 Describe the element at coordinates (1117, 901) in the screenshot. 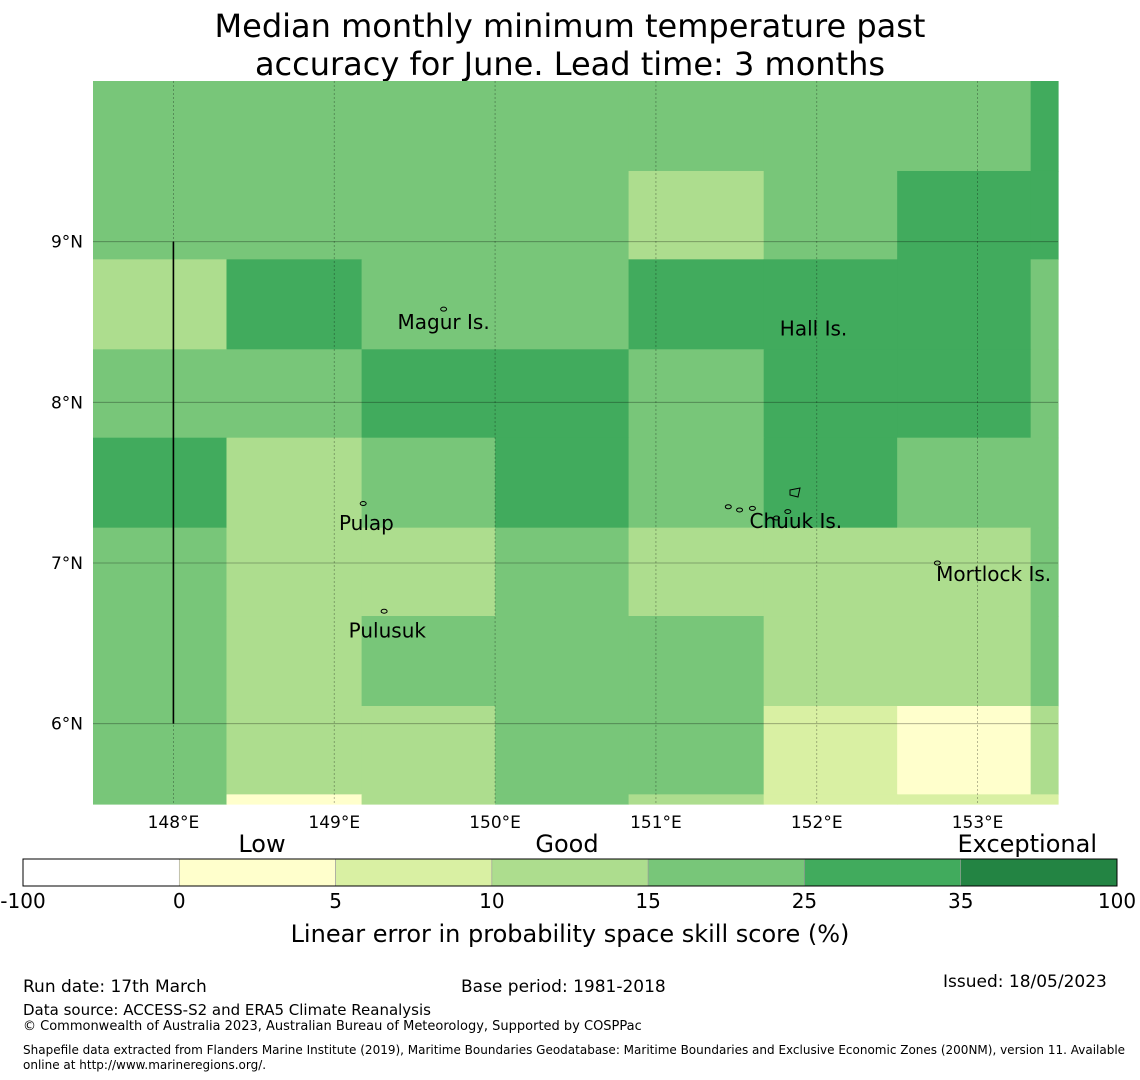

I see `colorbar-tick-label: 100` at that location.